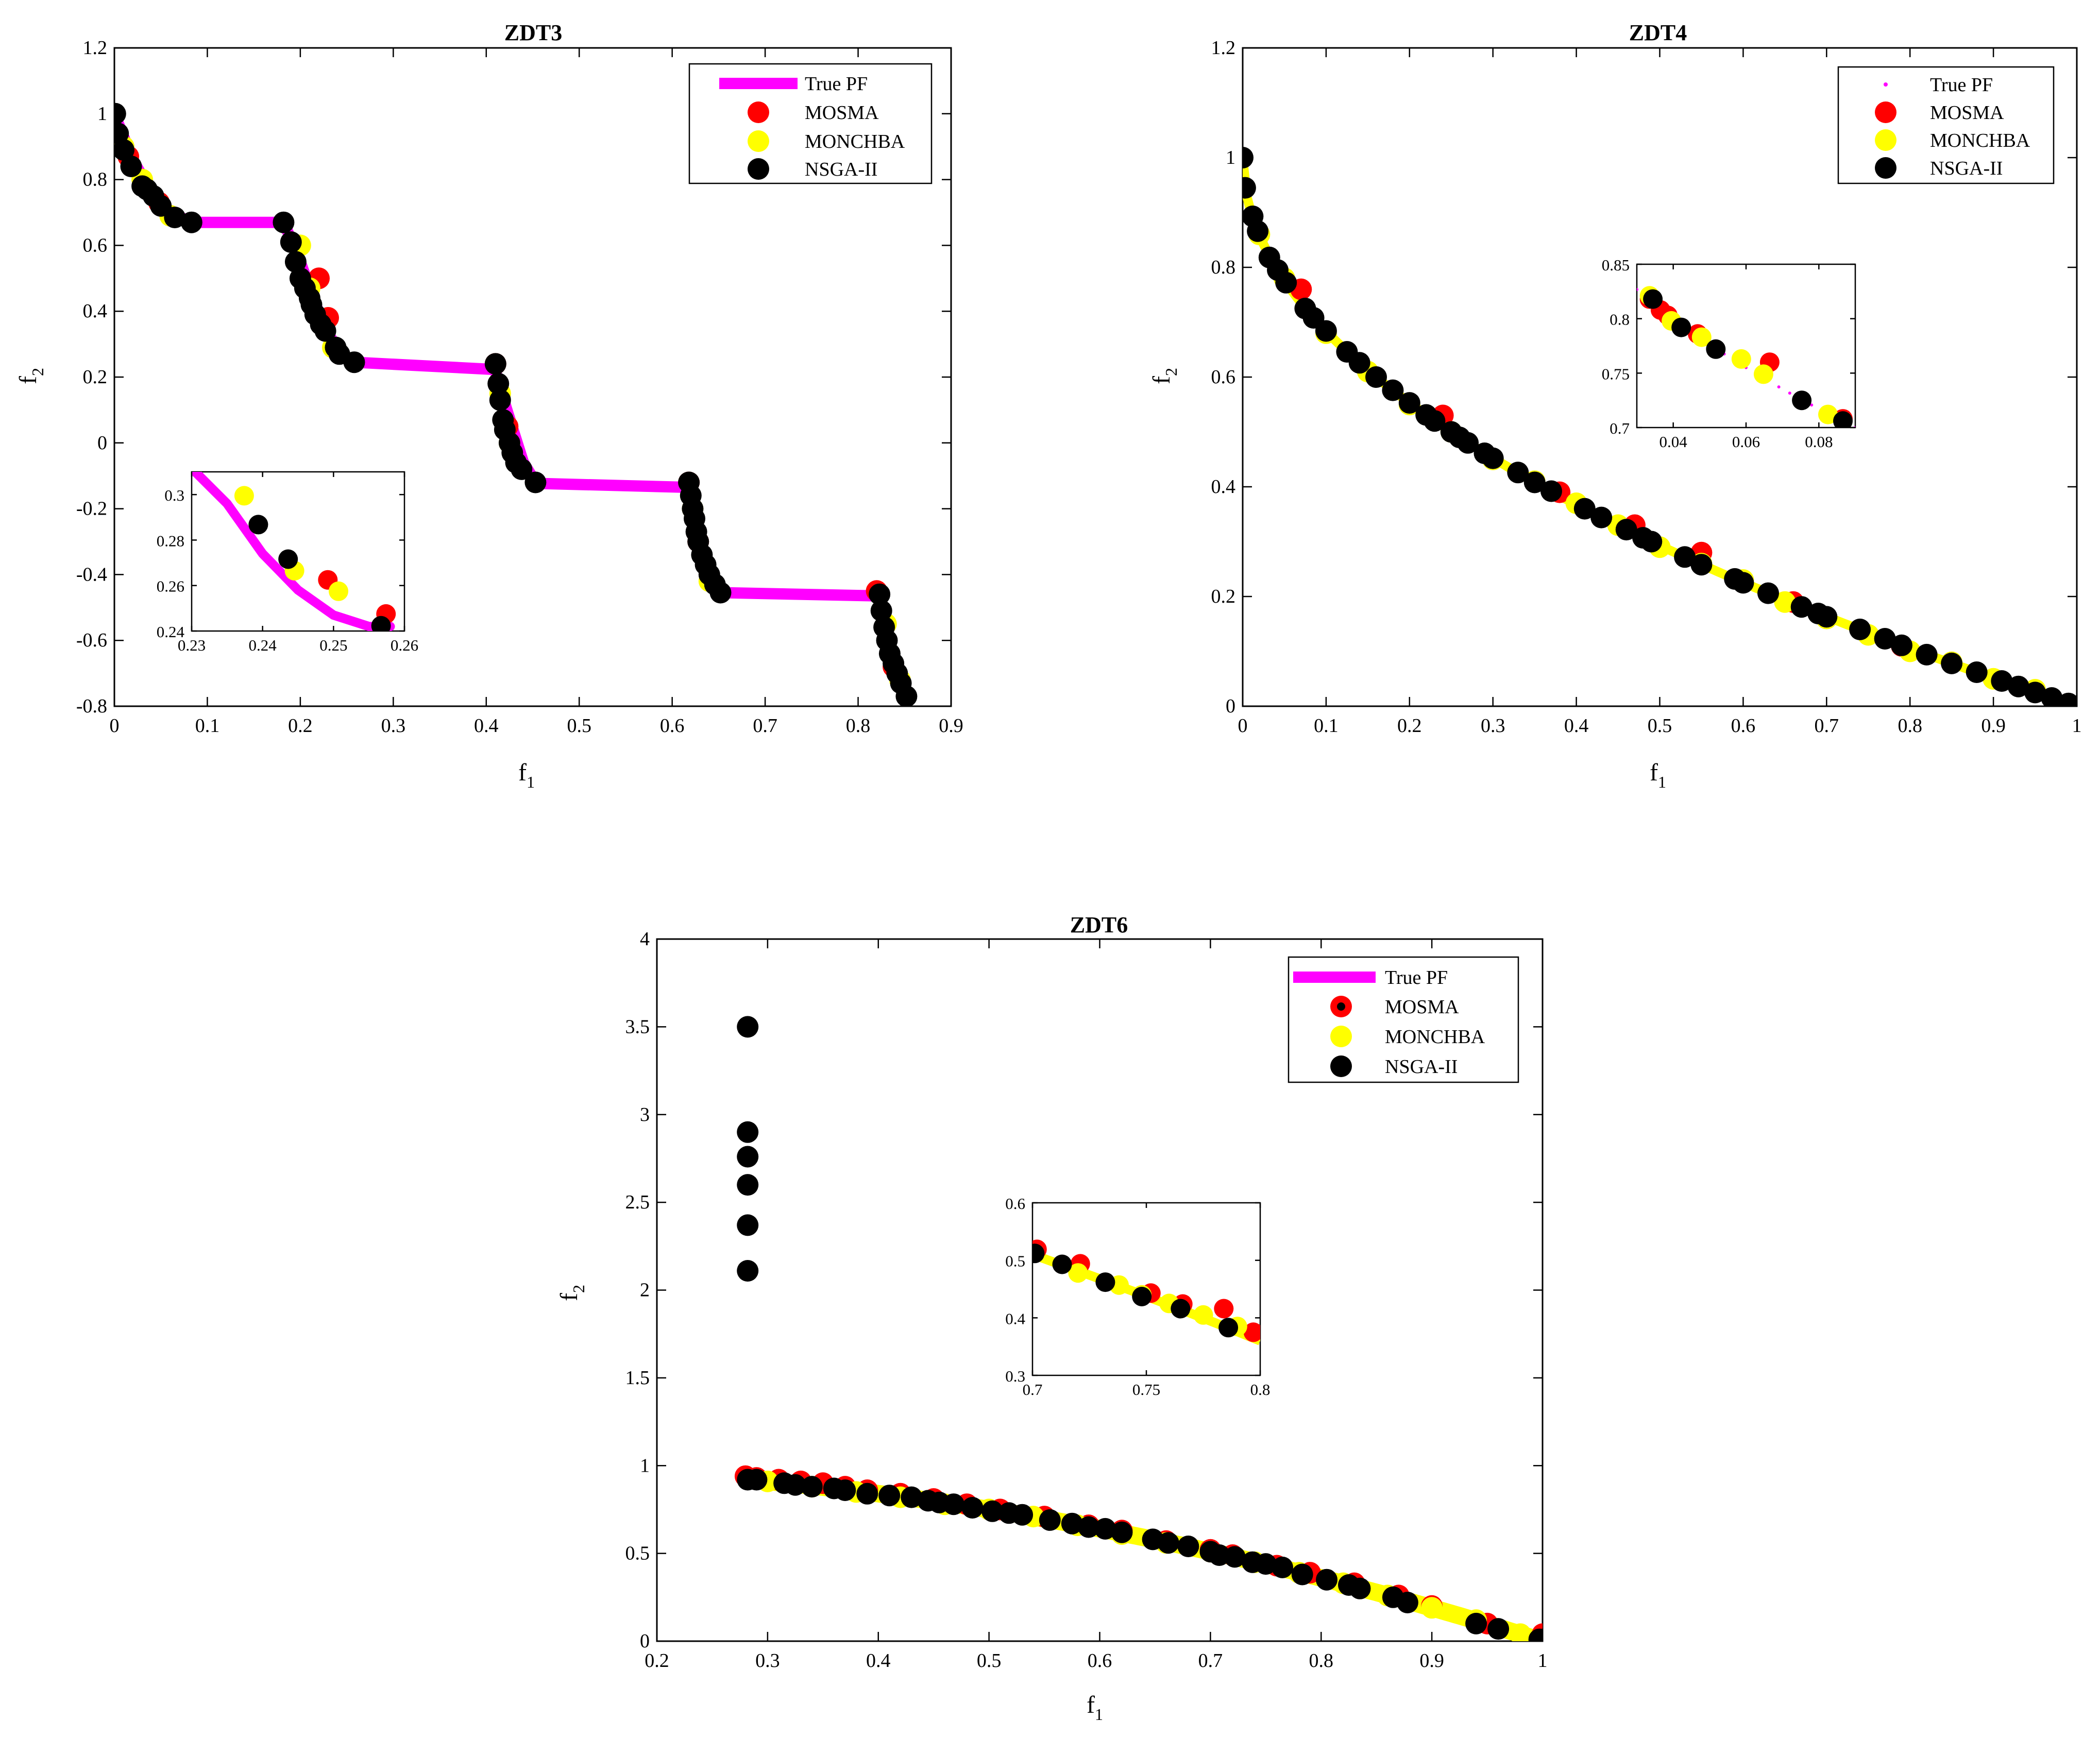  What do you see at coordinates (1230, 157) in the screenshot?
I see `zdt4-y-tick-label: 1` at bounding box center [1230, 157].